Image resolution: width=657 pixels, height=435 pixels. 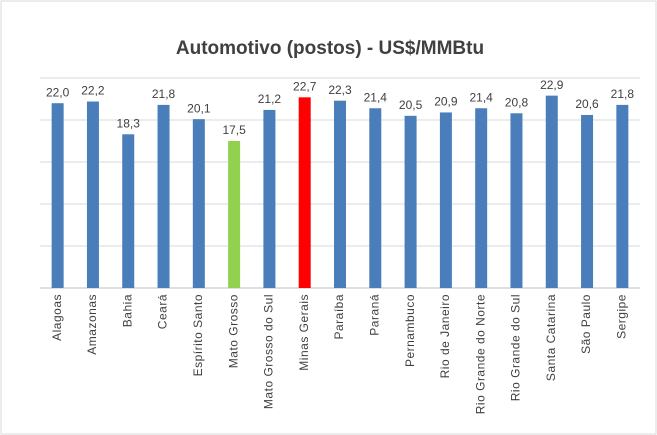 What do you see at coordinates (304, 332) in the screenshot?
I see `x-tick-label: Minas Gerais` at bounding box center [304, 332].